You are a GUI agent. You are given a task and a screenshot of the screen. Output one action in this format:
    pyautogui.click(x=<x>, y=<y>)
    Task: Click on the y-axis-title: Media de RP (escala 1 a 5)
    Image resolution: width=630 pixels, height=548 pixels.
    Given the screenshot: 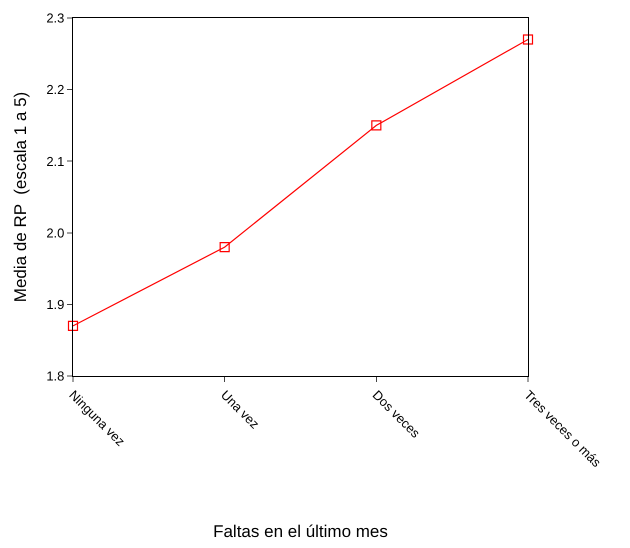 What is the action you would take?
    pyautogui.click(x=20, y=197)
    